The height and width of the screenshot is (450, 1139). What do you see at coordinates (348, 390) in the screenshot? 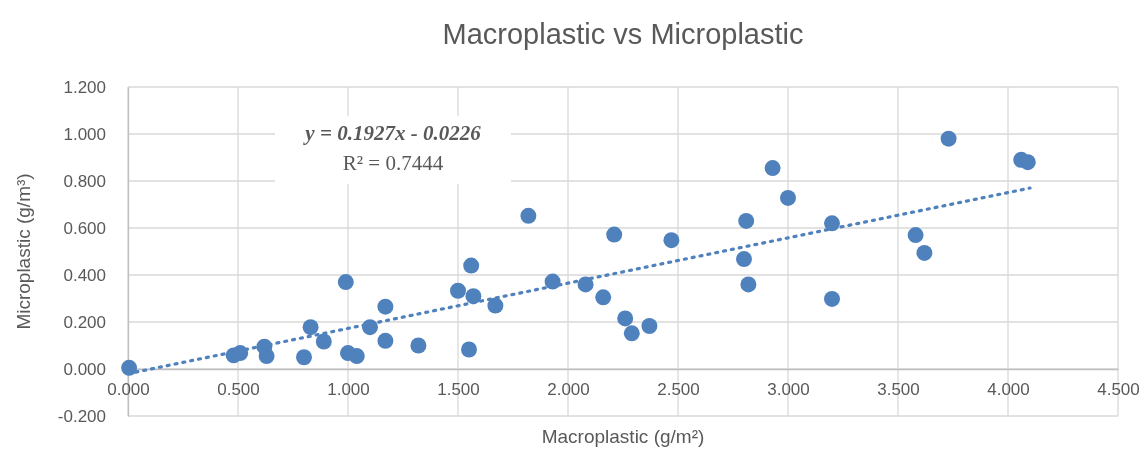
I see `x-tick-label: 1.000` at bounding box center [348, 390].